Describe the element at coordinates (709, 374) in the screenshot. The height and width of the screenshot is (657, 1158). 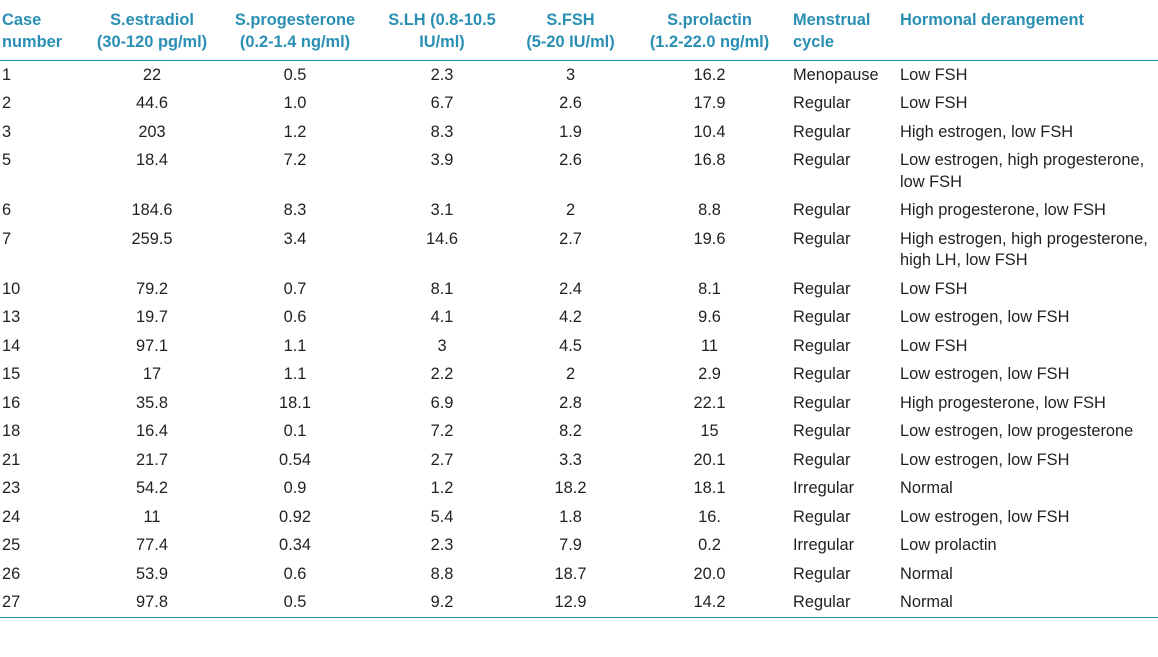
I see `cell-prolactin: 2.9` at that location.